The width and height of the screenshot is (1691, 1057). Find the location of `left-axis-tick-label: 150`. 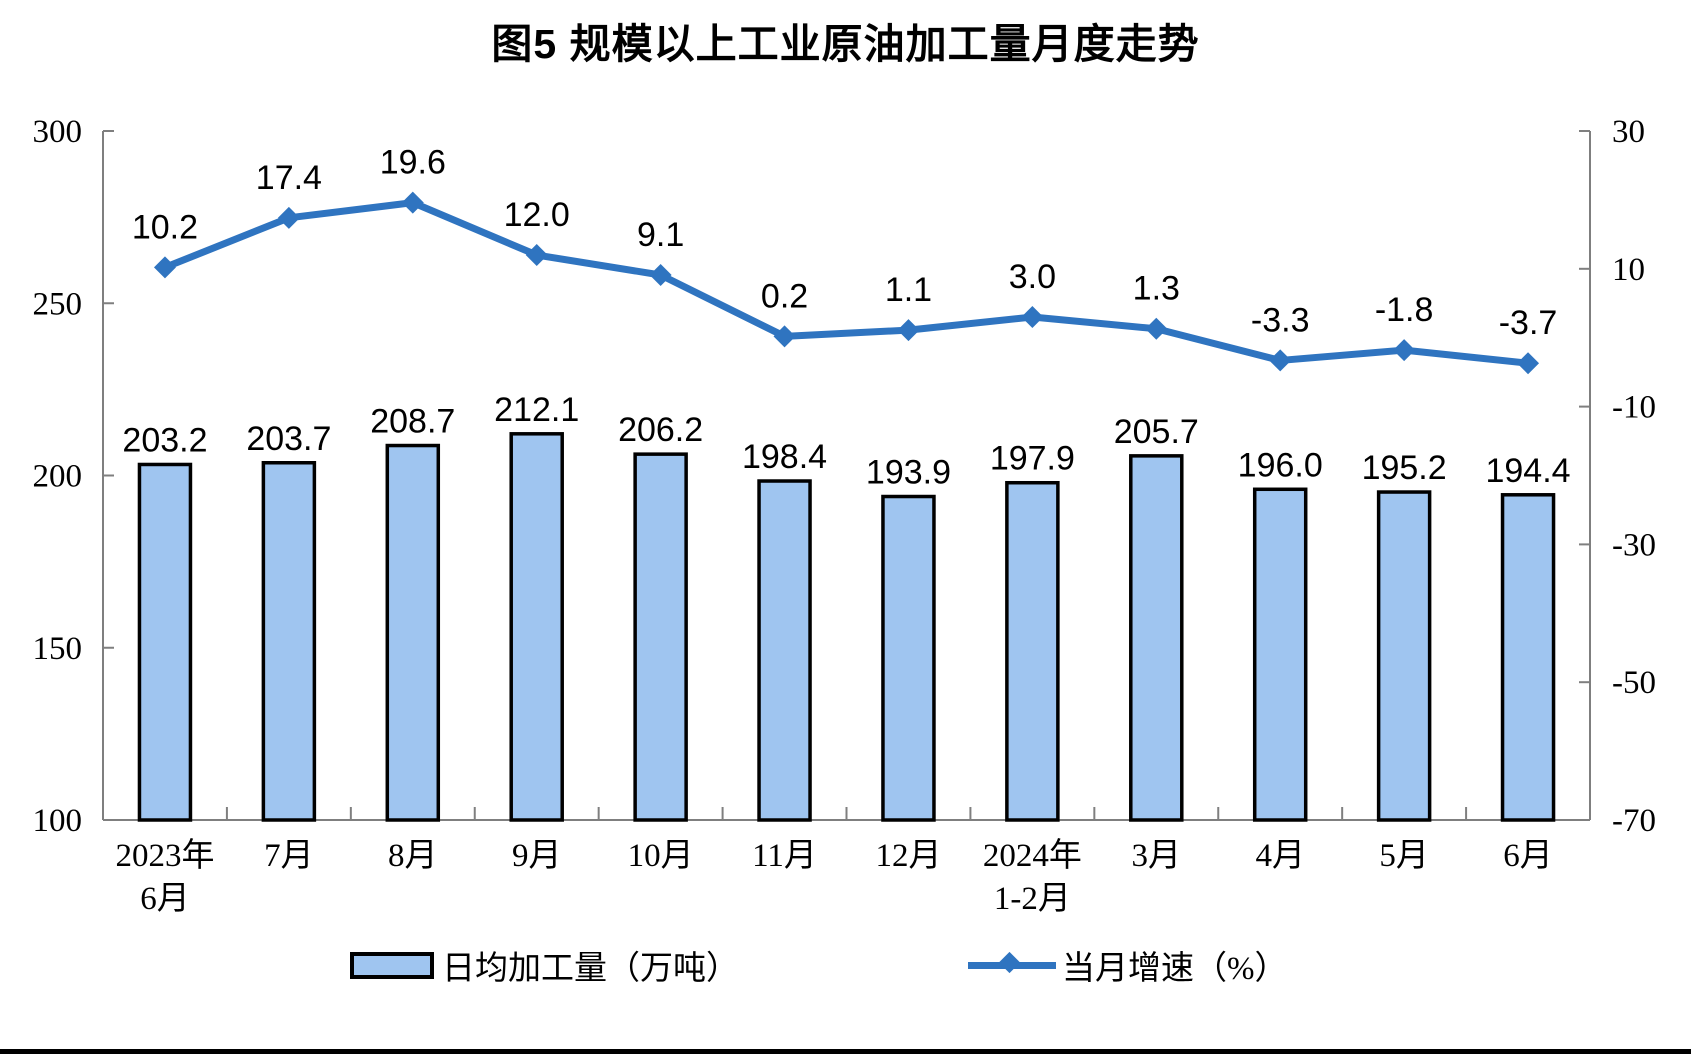

left-axis-tick-label: 150 is located at coordinates (58, 649).